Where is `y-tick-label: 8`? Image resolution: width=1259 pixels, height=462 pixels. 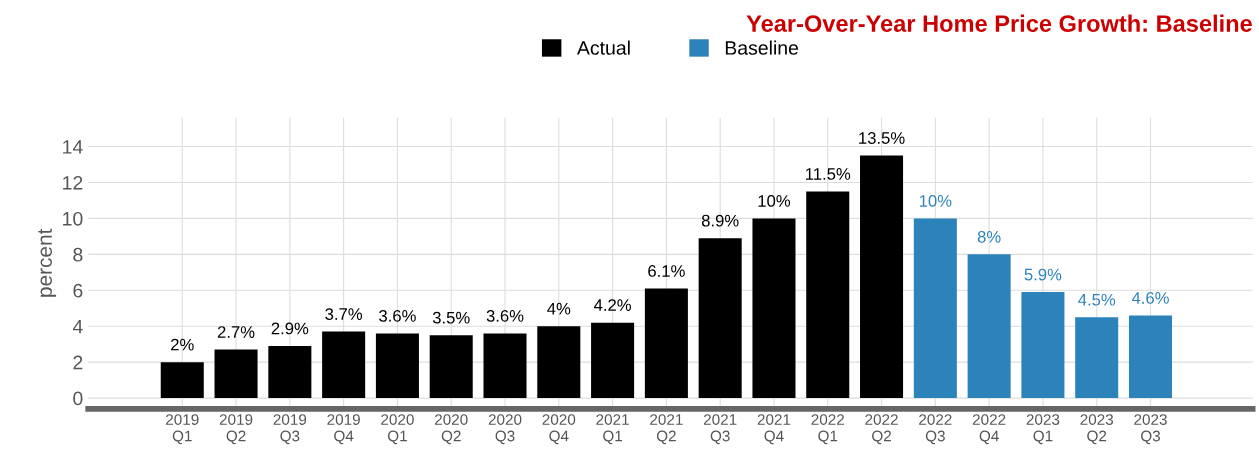
y-tick-label: 8 is located at coordinates (78, 254).